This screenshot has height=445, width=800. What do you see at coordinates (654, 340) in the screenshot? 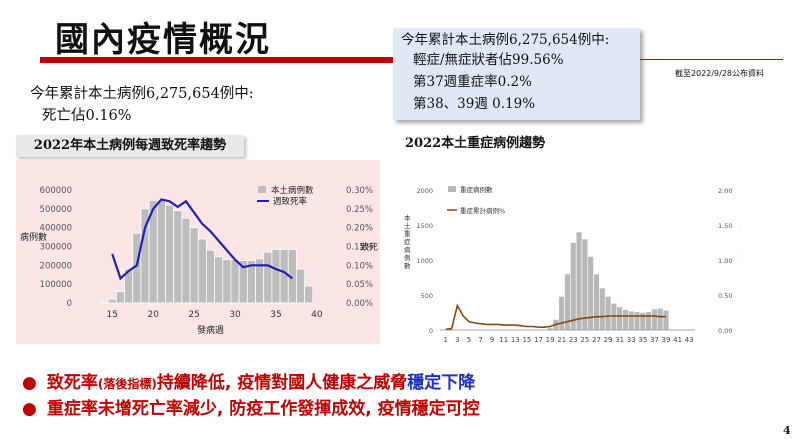
I see `x-tick-label: 37` at bounding box center [654, 340].